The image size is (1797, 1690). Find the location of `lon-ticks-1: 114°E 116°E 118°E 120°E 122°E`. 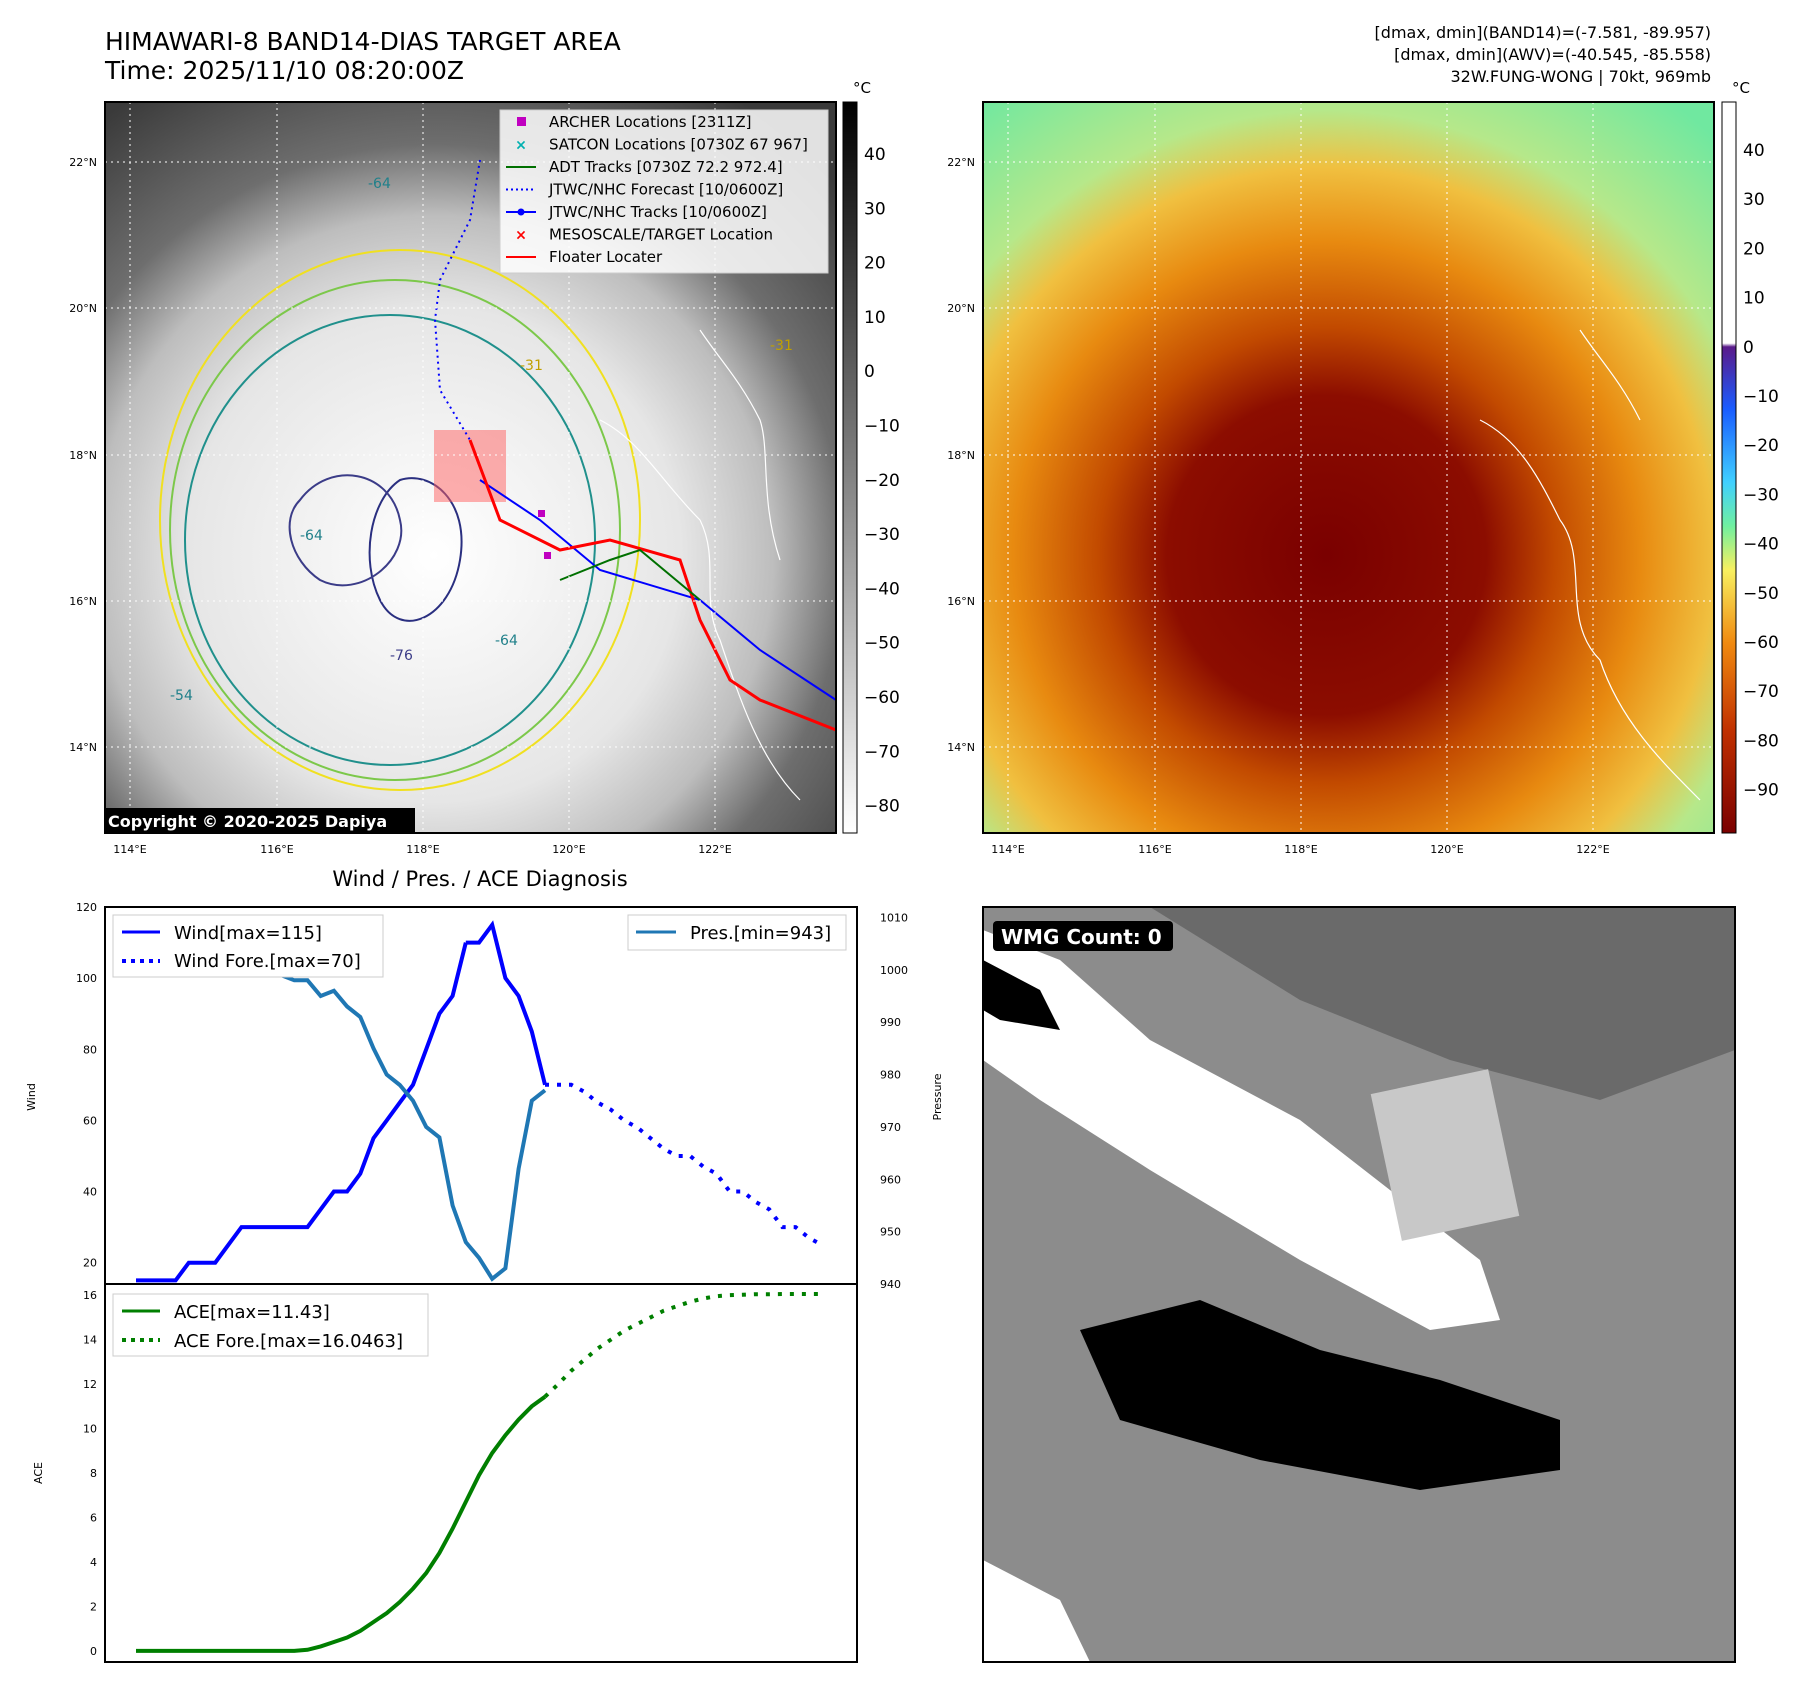

lon-ticks-1: 114°E 116°E 118°E 120°E 122°E is located at coordinates (422, 849).